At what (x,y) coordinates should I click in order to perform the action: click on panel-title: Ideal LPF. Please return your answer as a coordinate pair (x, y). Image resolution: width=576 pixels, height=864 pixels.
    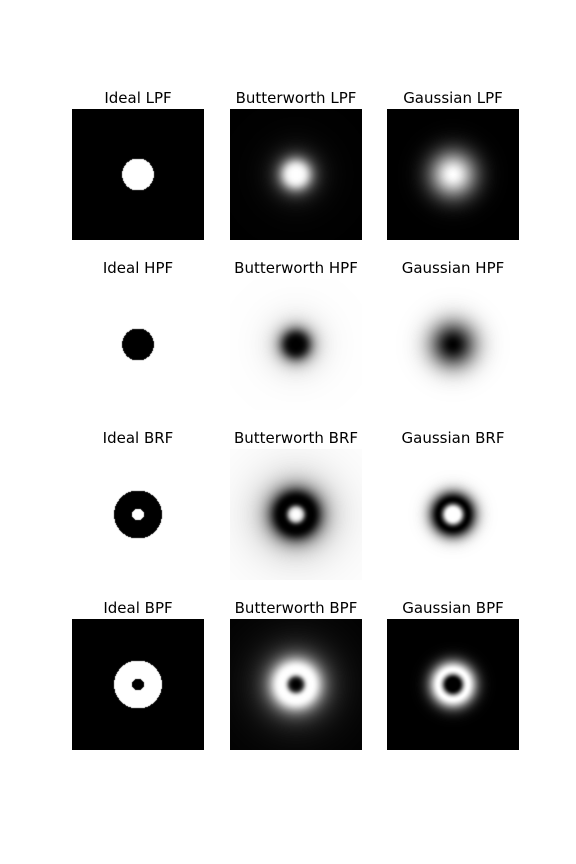
    Looking at the image, I should click on (138, 98).